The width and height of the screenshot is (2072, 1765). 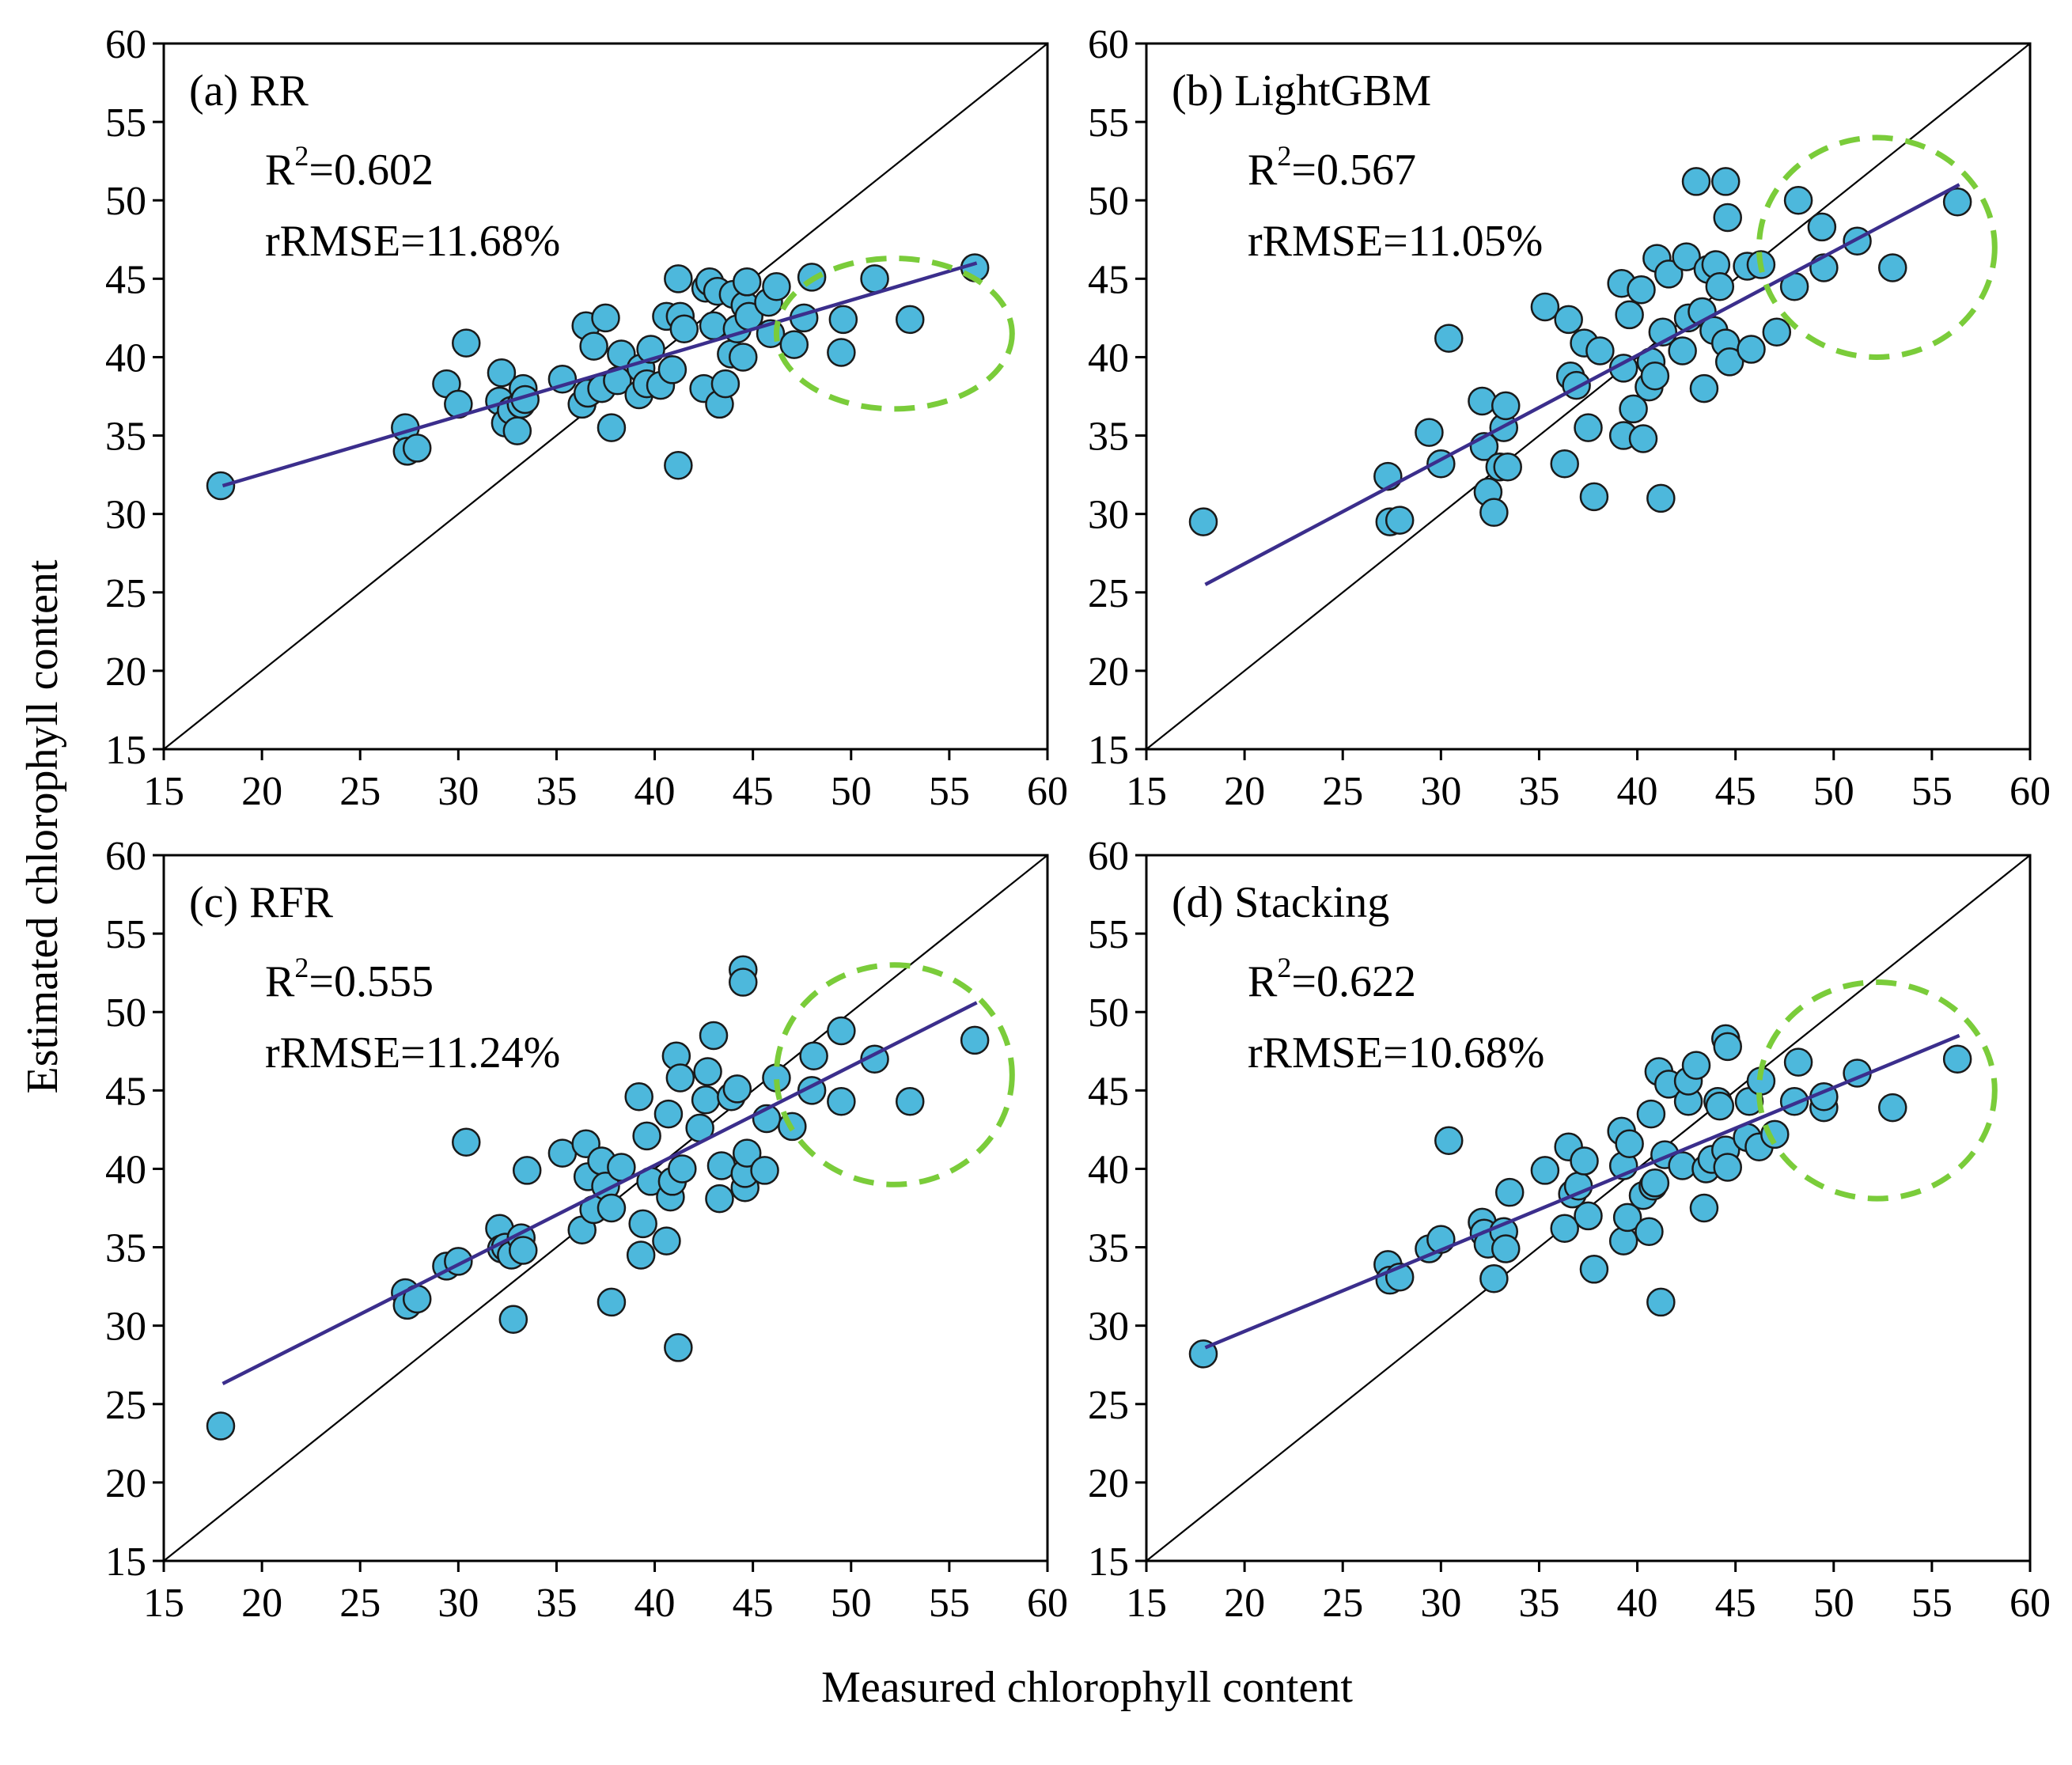 I want to click on x-tick-label: 45, so click(x=753, y=1603).